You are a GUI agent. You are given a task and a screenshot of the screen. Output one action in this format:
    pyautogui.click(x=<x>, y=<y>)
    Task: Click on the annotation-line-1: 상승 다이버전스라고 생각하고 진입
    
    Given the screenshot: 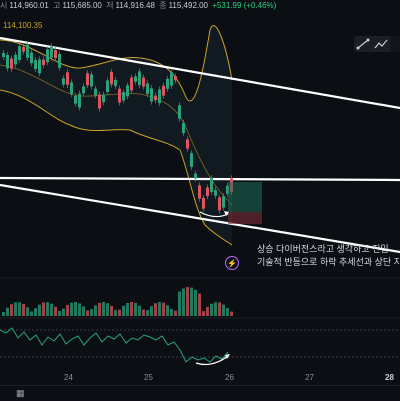 What is the action you would take?
    pyautogui.click(x=323, y=249)
    